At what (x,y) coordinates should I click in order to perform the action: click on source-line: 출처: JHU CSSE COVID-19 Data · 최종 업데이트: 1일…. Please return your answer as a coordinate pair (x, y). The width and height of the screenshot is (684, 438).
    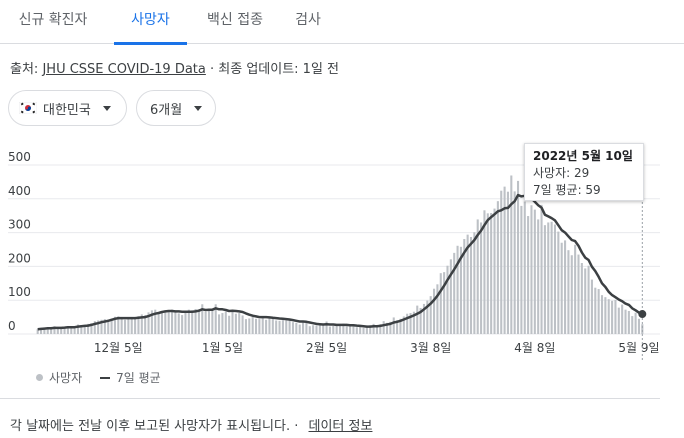
    Looking at the image, I should click on (174, 67).